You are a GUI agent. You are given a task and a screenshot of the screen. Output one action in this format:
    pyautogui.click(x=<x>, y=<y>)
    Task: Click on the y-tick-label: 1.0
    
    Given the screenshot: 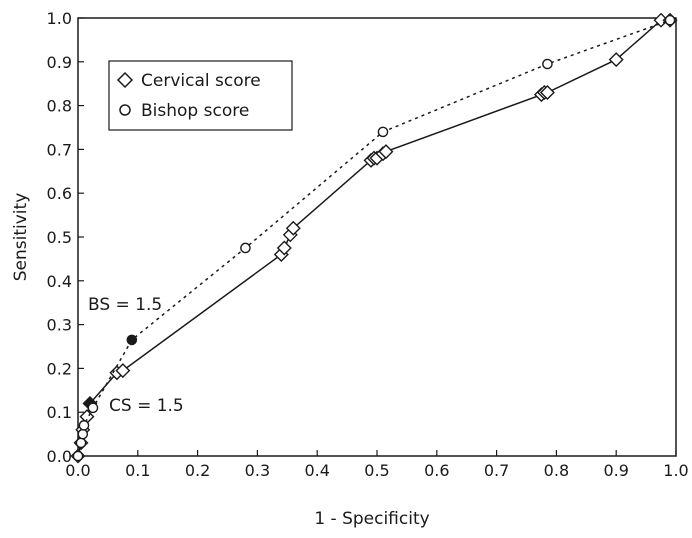 What is the action you would take?
    pyautogui.click(x=59, y=18)
    